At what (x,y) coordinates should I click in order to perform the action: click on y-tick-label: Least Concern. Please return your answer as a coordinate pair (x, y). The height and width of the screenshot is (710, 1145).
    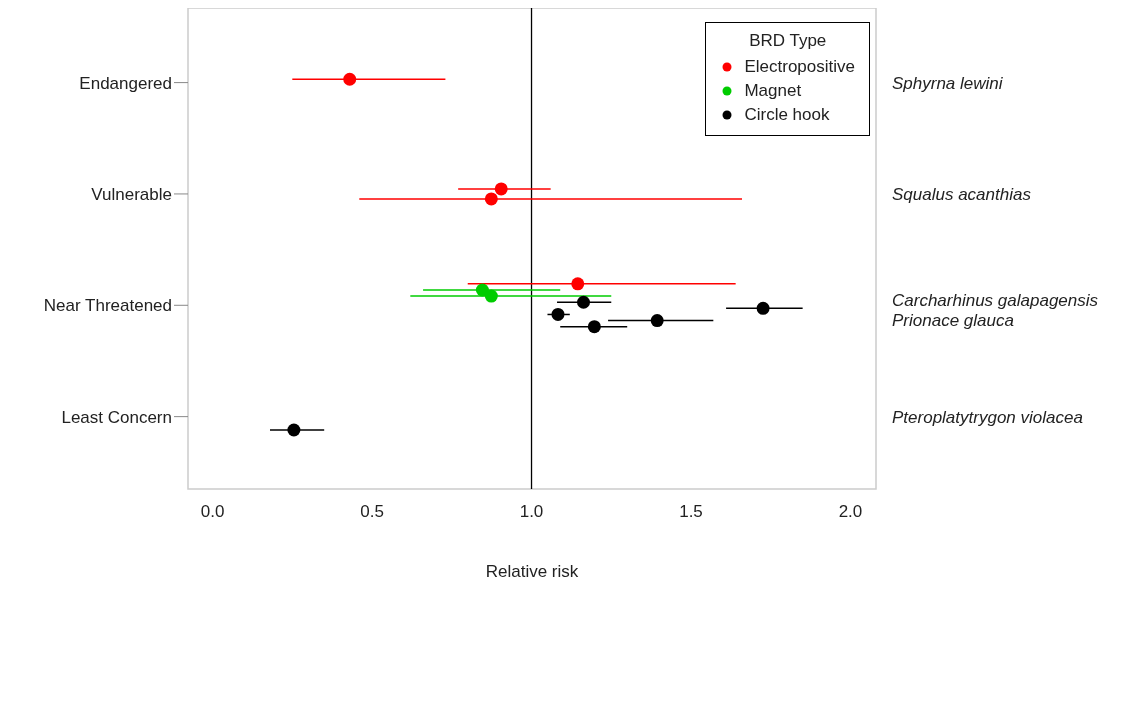
    Looking at the image, I should click on (116, 417).